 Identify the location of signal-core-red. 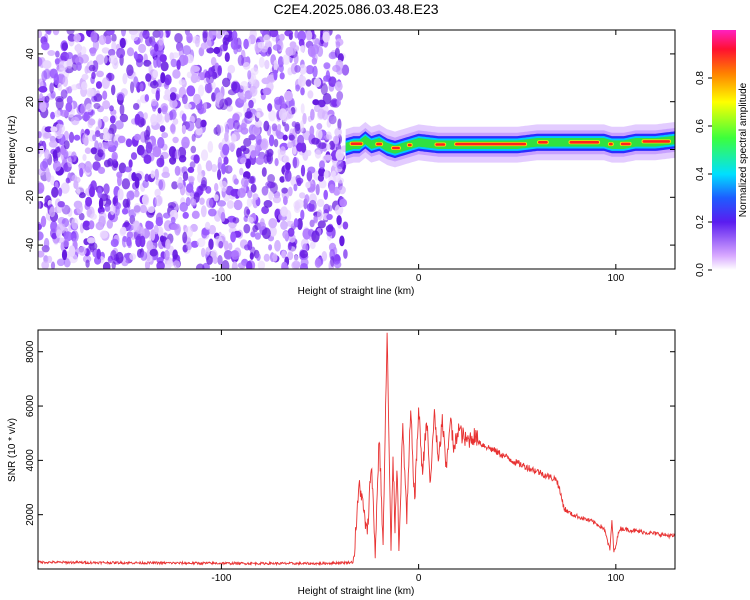
(356, 143).